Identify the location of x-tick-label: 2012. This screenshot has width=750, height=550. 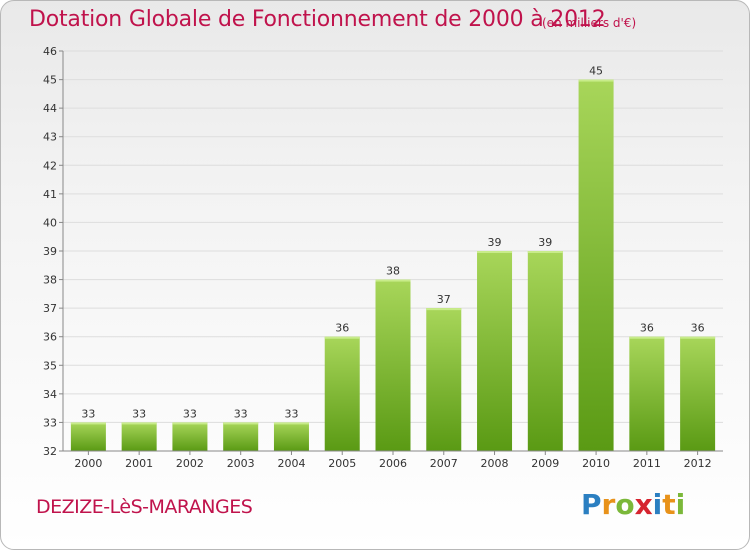
(698, 463).